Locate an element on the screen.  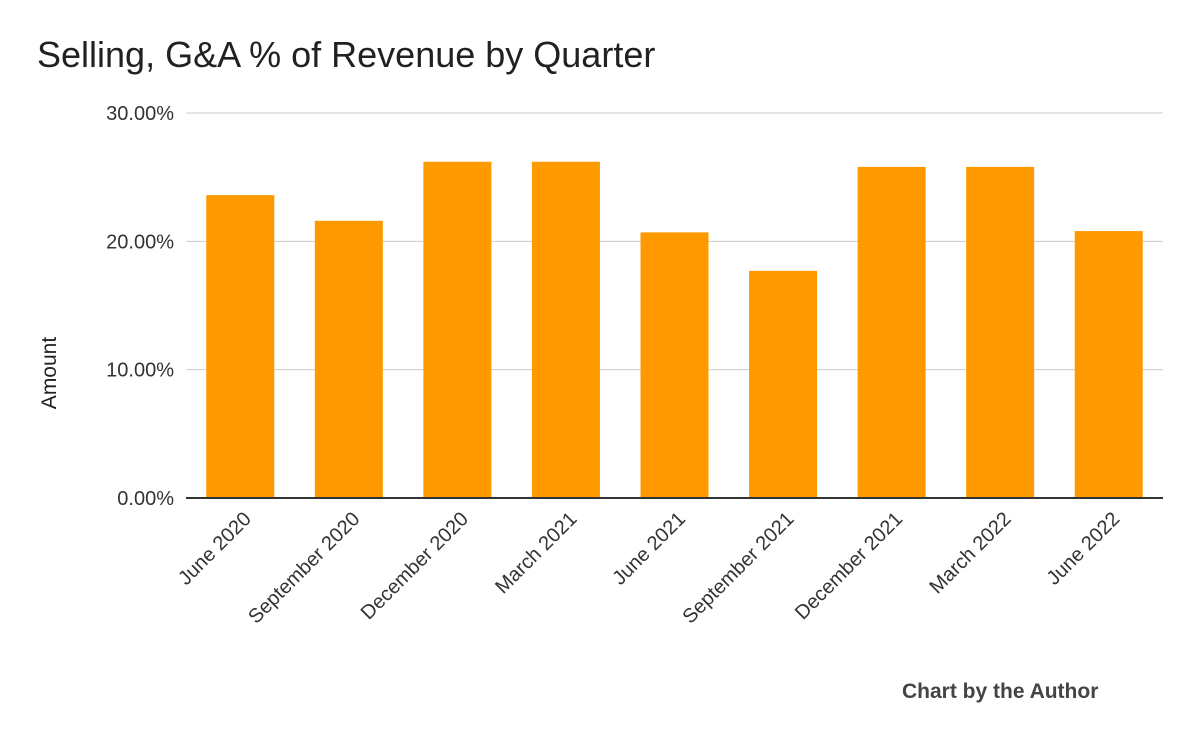
y-tick-label: 0.00% is located at coordinates (145, 499).